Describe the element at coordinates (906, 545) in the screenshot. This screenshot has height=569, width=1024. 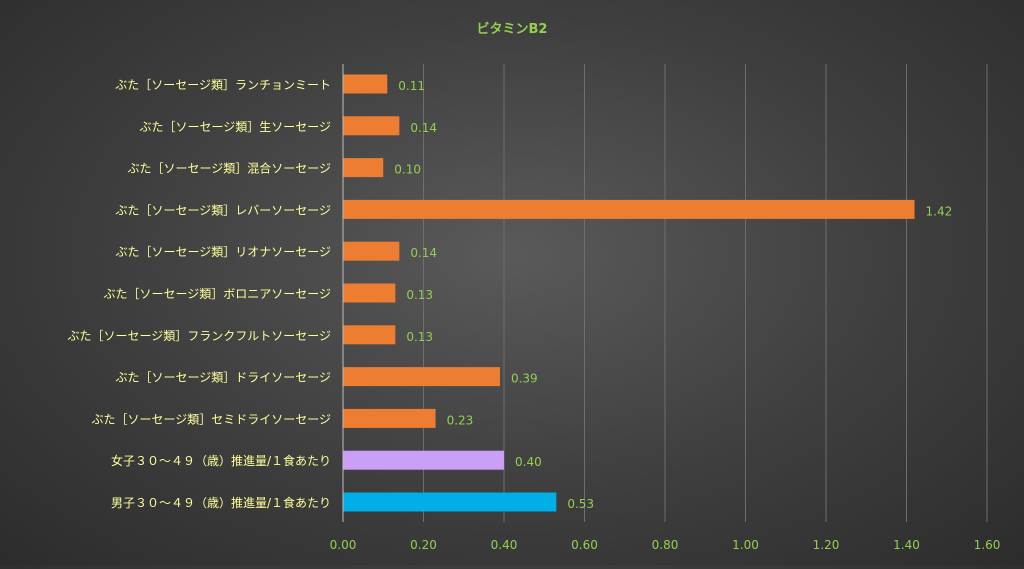
I see `x-tick-label: 1.40` at that location.